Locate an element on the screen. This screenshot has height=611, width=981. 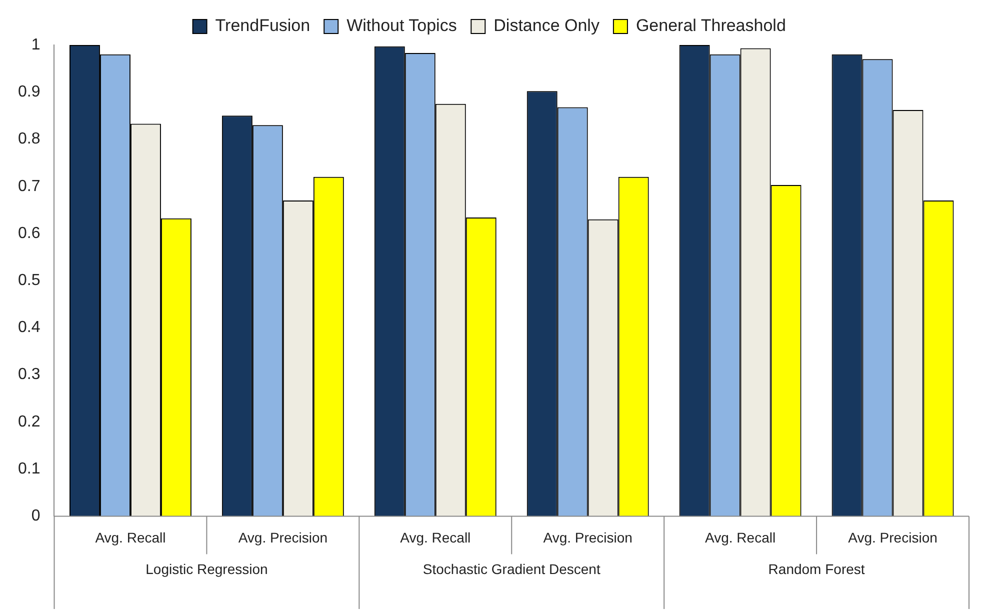
y-tick-label: 0.1 is located at coordinates (29, 469).